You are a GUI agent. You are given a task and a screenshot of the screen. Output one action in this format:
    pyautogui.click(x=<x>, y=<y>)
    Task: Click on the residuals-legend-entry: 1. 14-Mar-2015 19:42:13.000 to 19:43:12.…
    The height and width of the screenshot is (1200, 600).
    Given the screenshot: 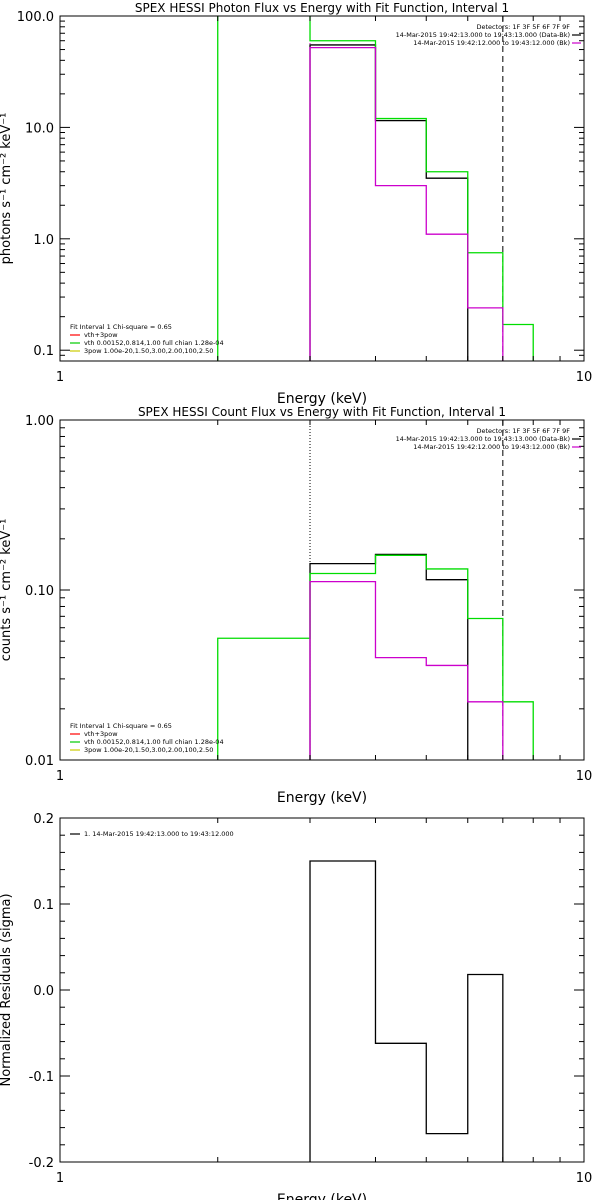 What is the action you would take?
    pyautogui.click(x=159, y=834)
    